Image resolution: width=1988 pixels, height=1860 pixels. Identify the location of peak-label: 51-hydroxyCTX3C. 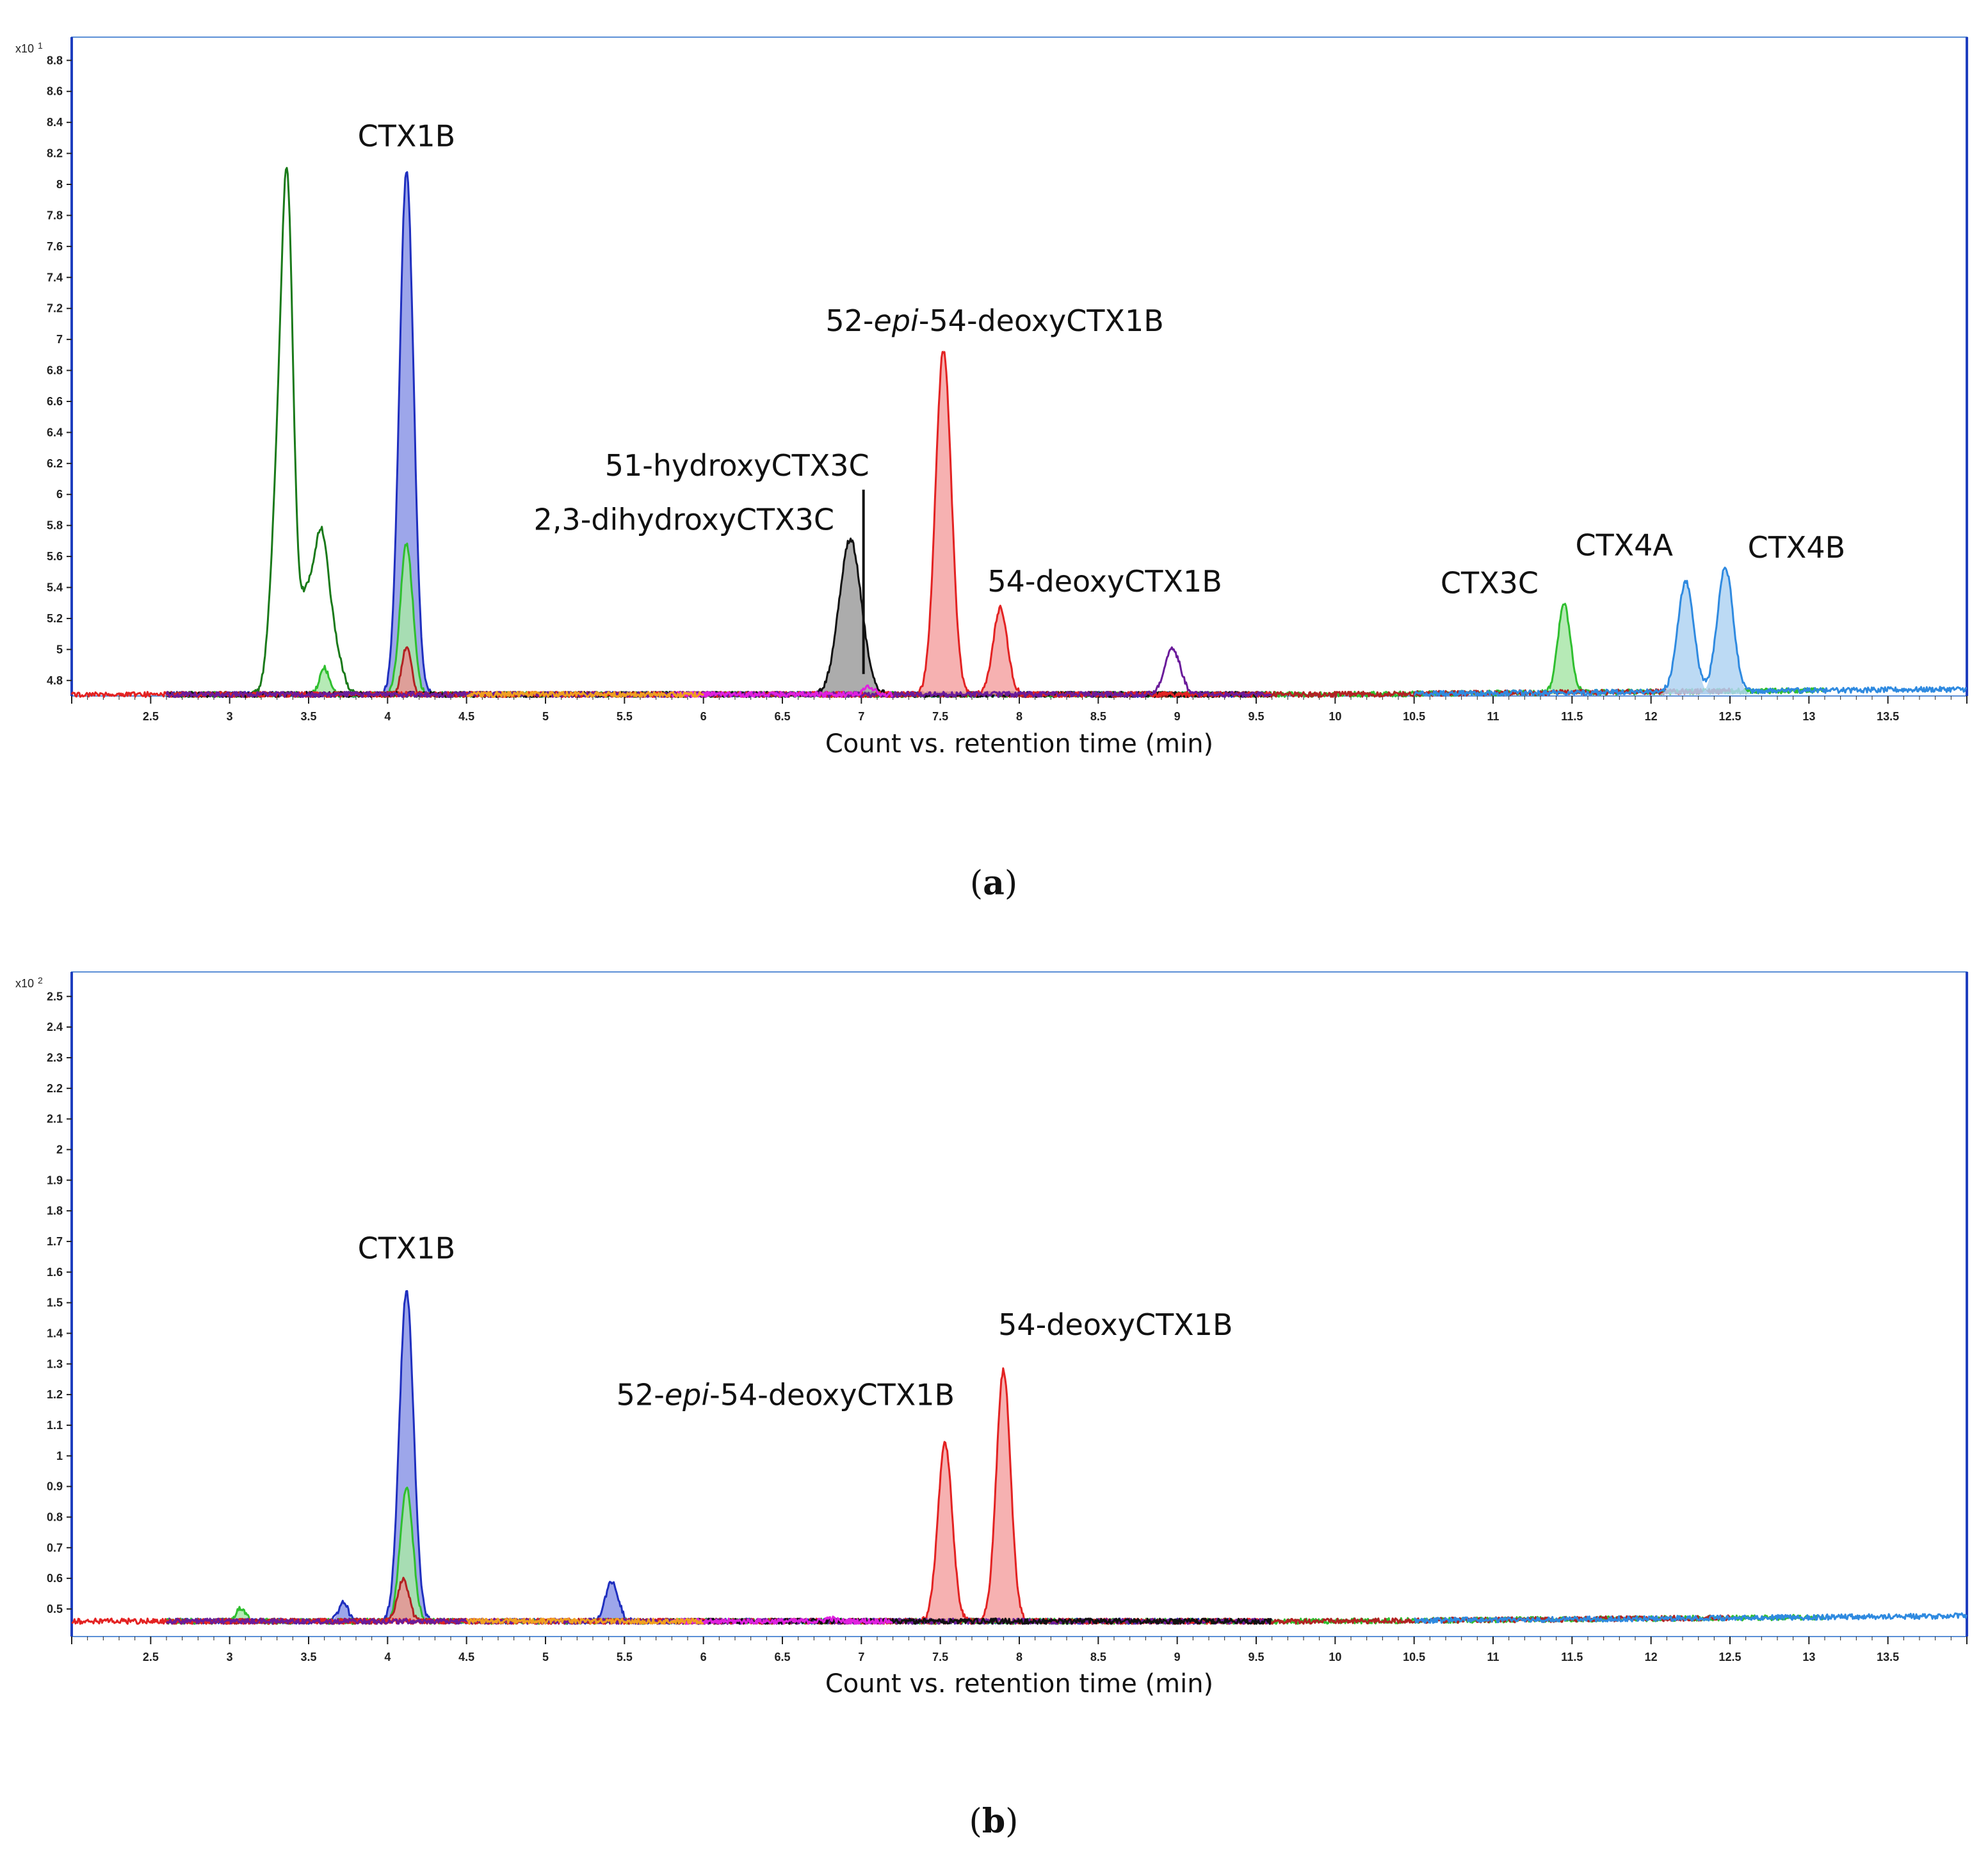
(737, 465).